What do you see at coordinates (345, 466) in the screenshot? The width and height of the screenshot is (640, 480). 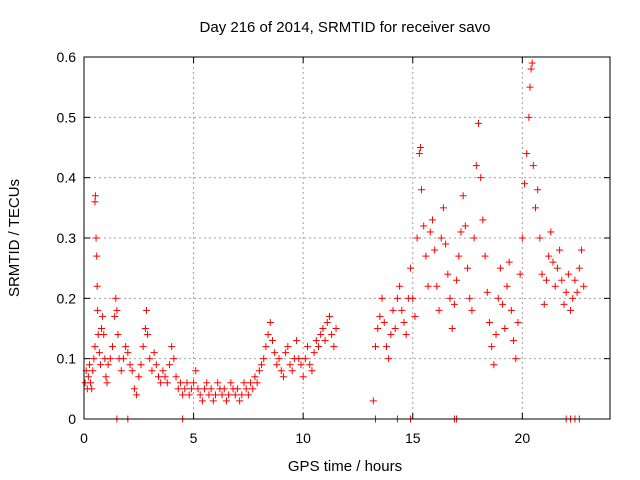 I see `x-axis-label: GPS time / hours` at bounding box center [345, 466].